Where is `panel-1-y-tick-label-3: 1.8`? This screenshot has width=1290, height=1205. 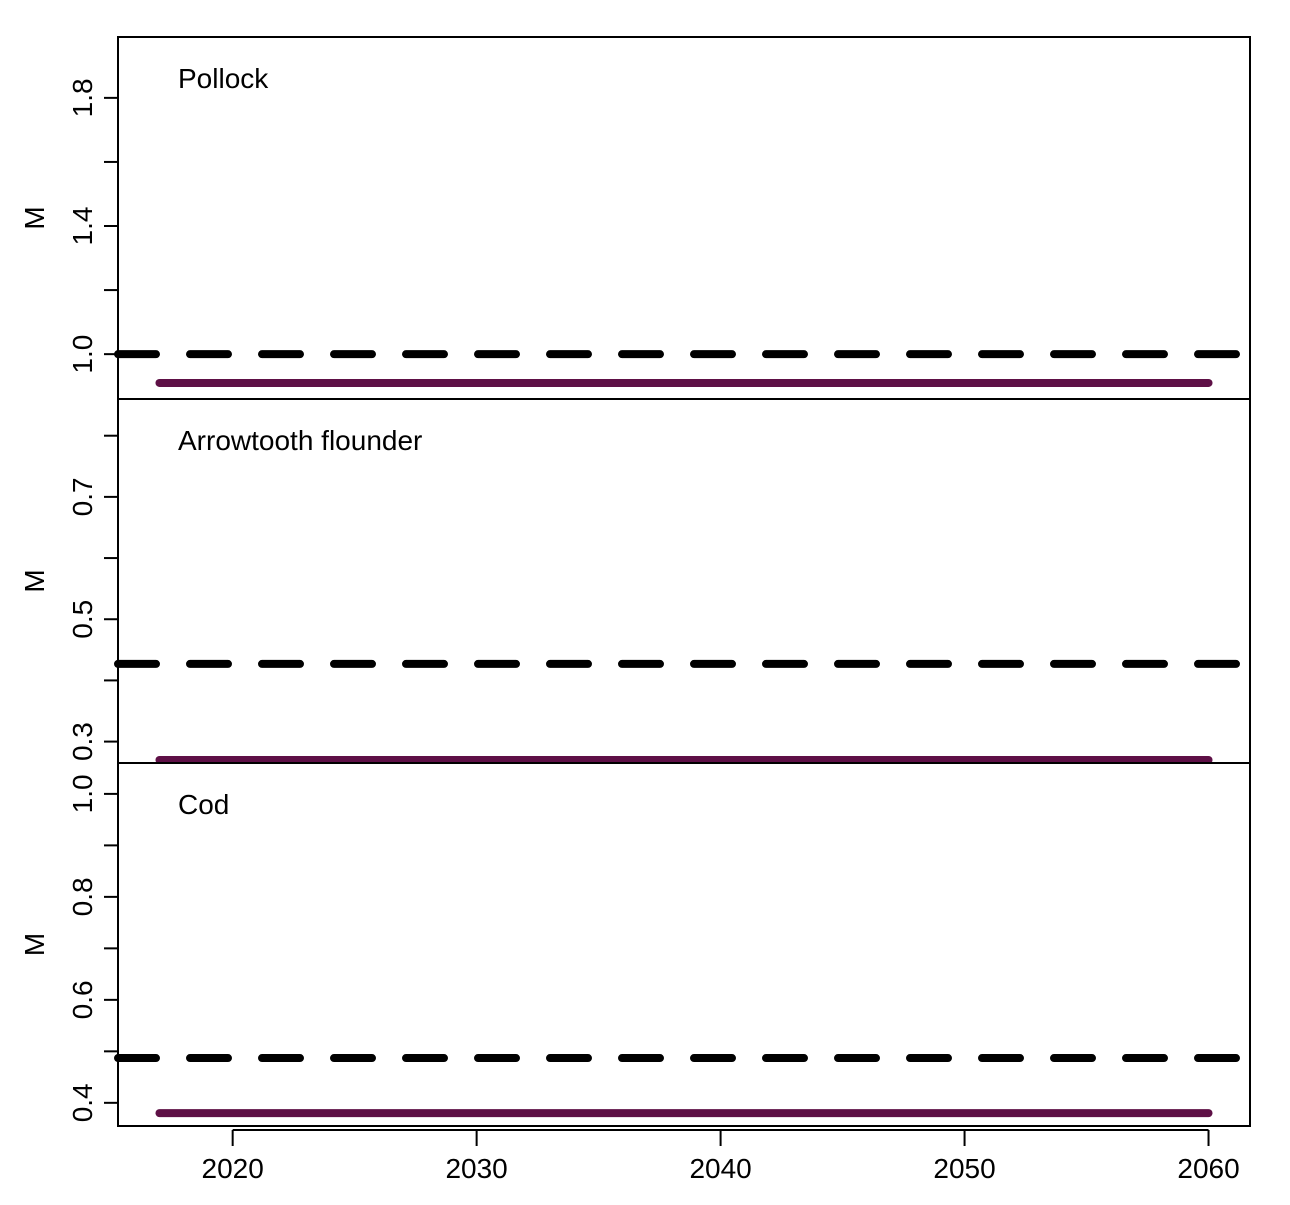
panel-1-y-tick-label-3: 1.8 is located at coordinates (82, 97).